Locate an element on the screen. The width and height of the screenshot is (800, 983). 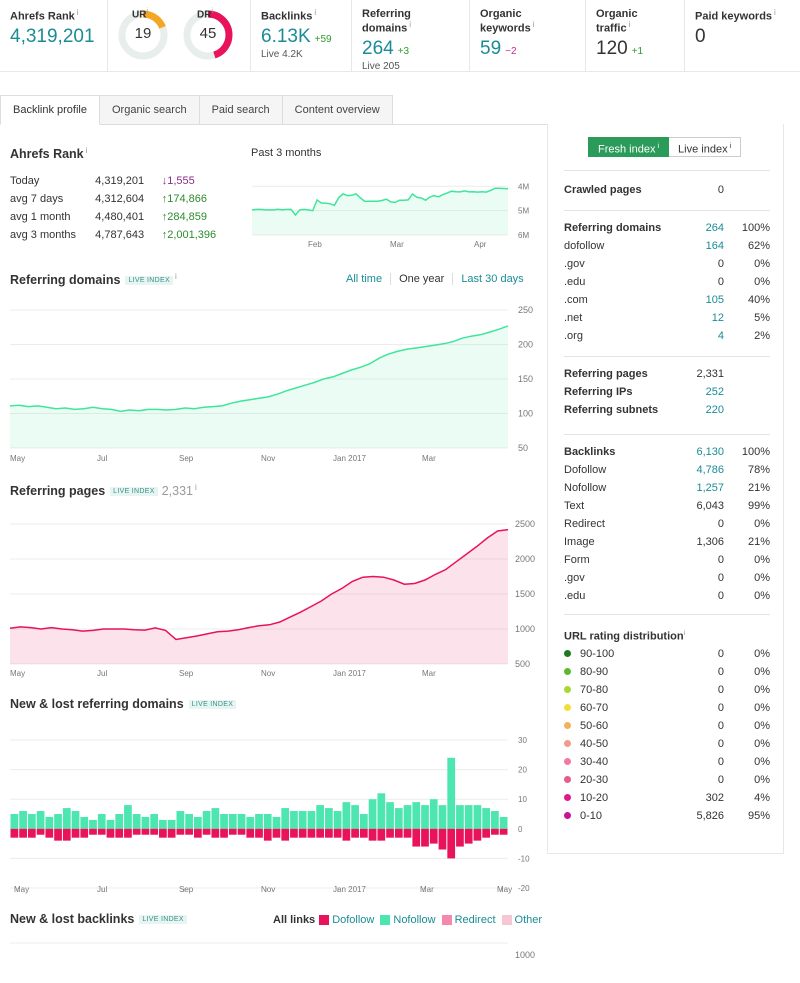
stat-label: .net is located at coordinates (573, 318).